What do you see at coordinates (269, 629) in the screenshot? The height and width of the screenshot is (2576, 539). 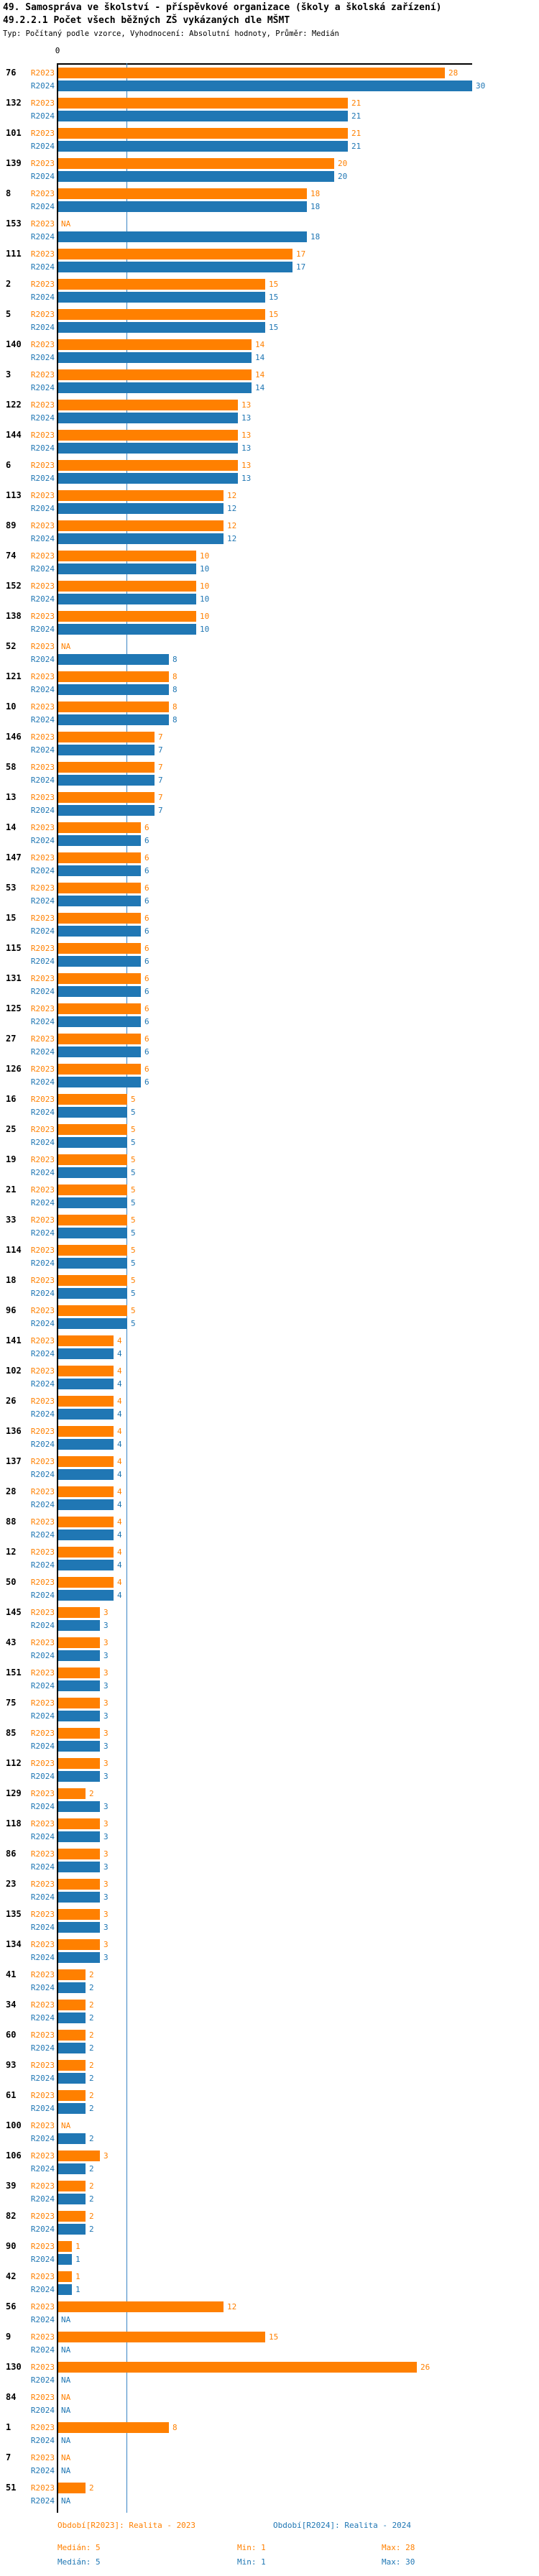 I see `series-row-r2024: R2024 10` at bounding box center [269, 629].